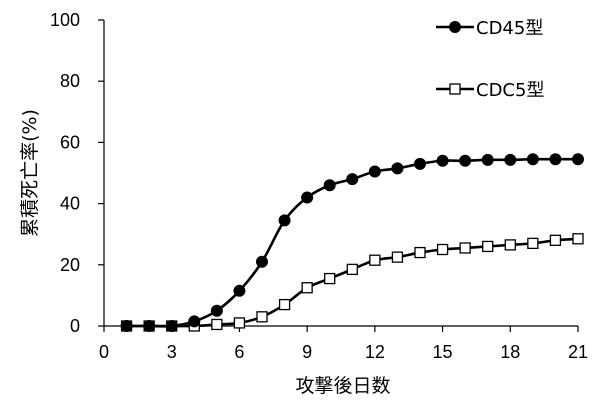 The image size is (596, 401). I want to click on y-tick-label: 100, so click(65, 20).